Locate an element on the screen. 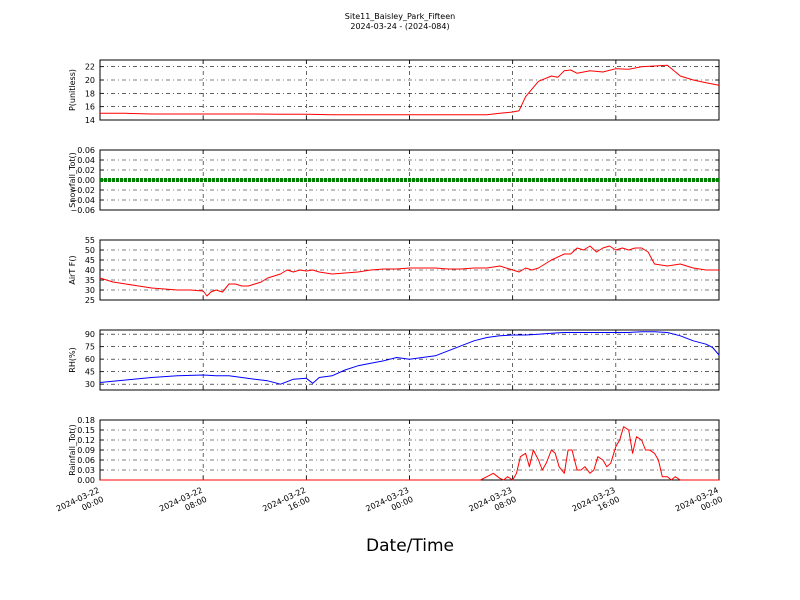  y-tick-label: 0.03 is located at coordinates (86, 470).